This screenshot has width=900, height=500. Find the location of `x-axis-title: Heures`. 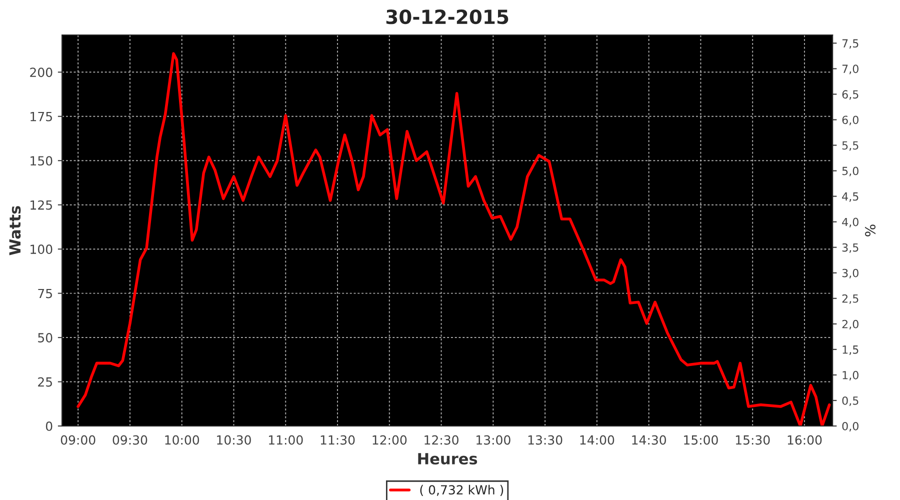

x-axis-title: Heures is located at coordinates (448, 459).